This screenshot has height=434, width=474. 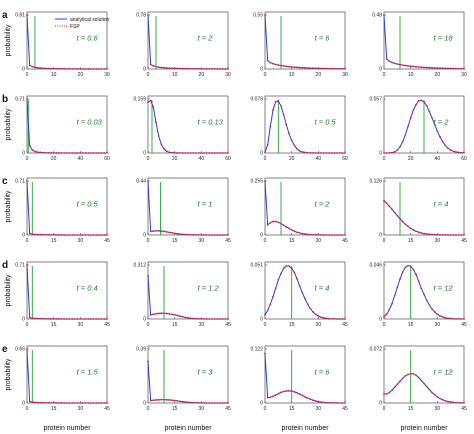 I want to click on x-tick-label-c4-1: 15, so click(x=411, y=241).